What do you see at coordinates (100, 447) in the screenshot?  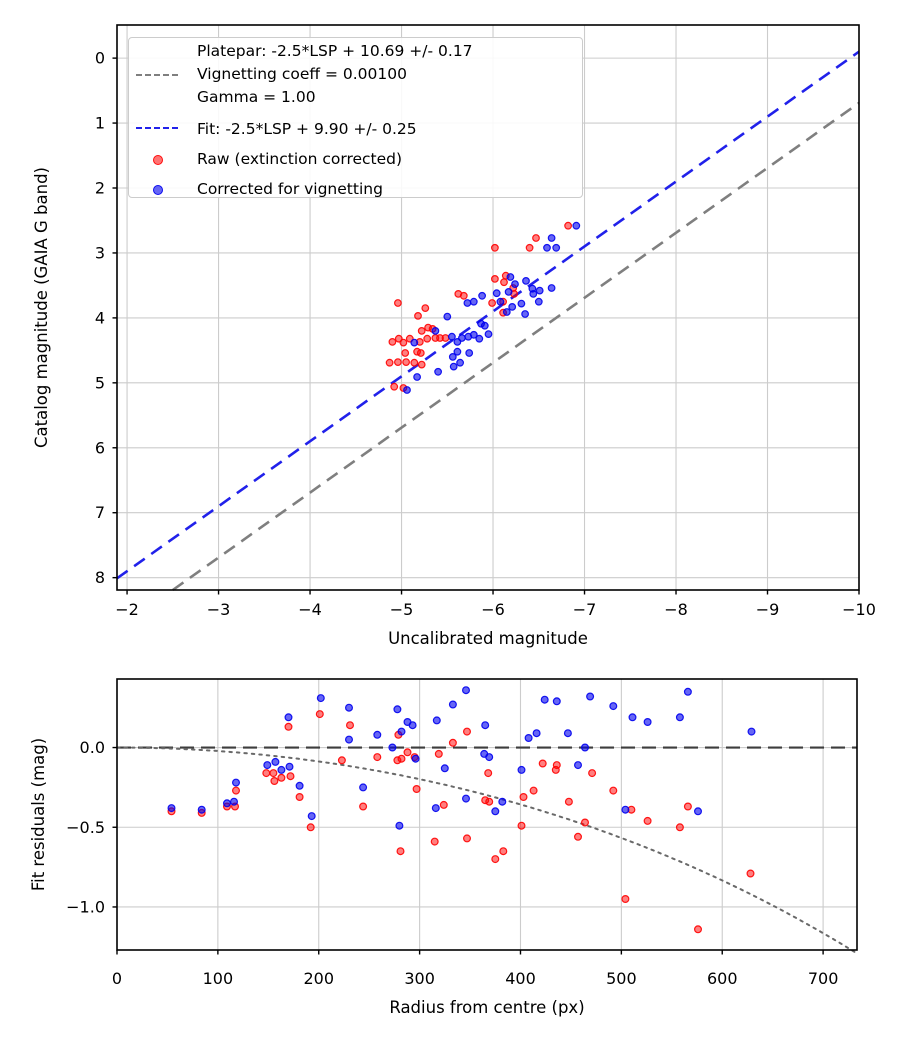 I see `svg-text: 6` at bounding box center [100, 447].